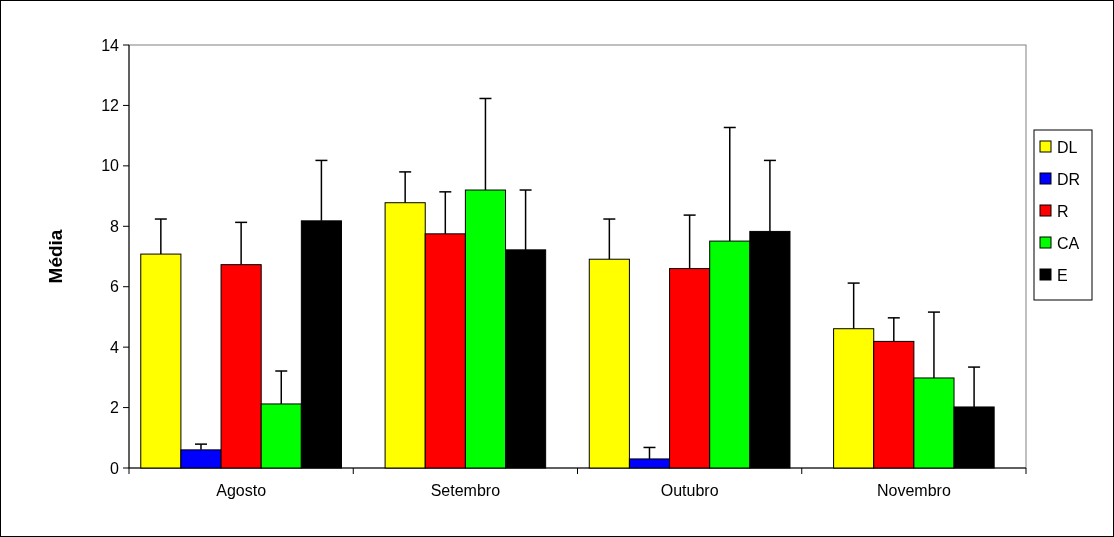 This screenshot has width=1114, height=537. What do you see at coordinates (115, 347) in the screenshot?
I see `y-tick-label: 4` at bounding box center [115, 347].